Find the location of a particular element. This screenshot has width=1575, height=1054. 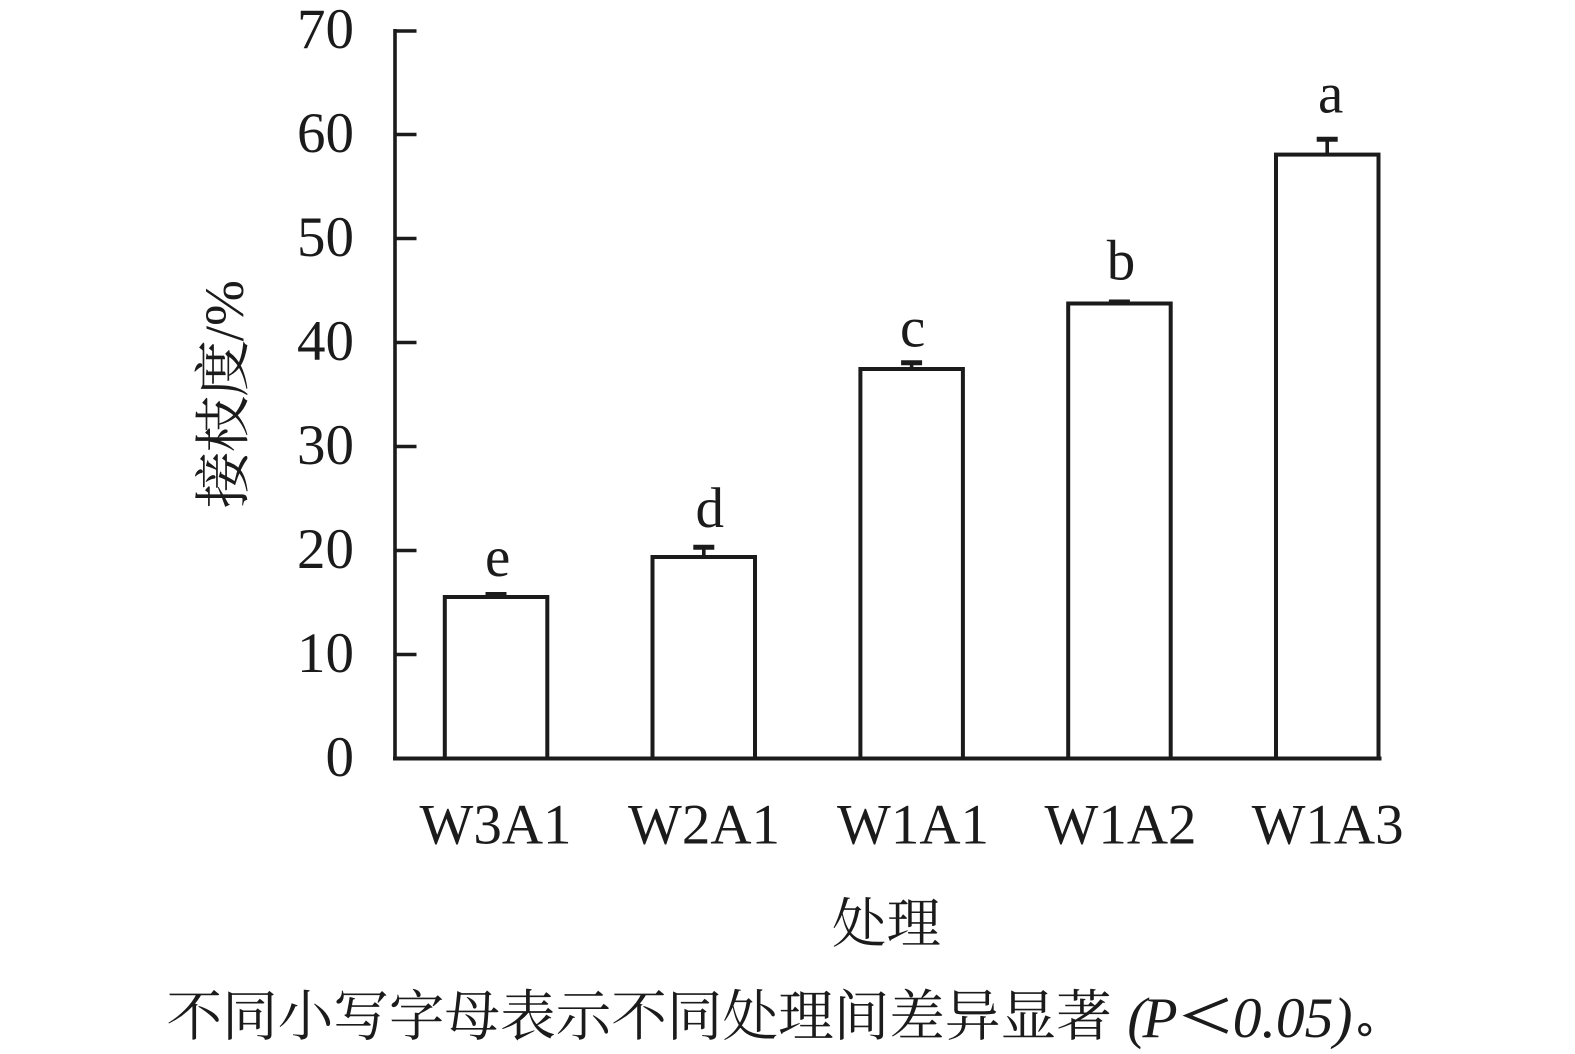

svg-text: a is located at coordinates (1330, 94).